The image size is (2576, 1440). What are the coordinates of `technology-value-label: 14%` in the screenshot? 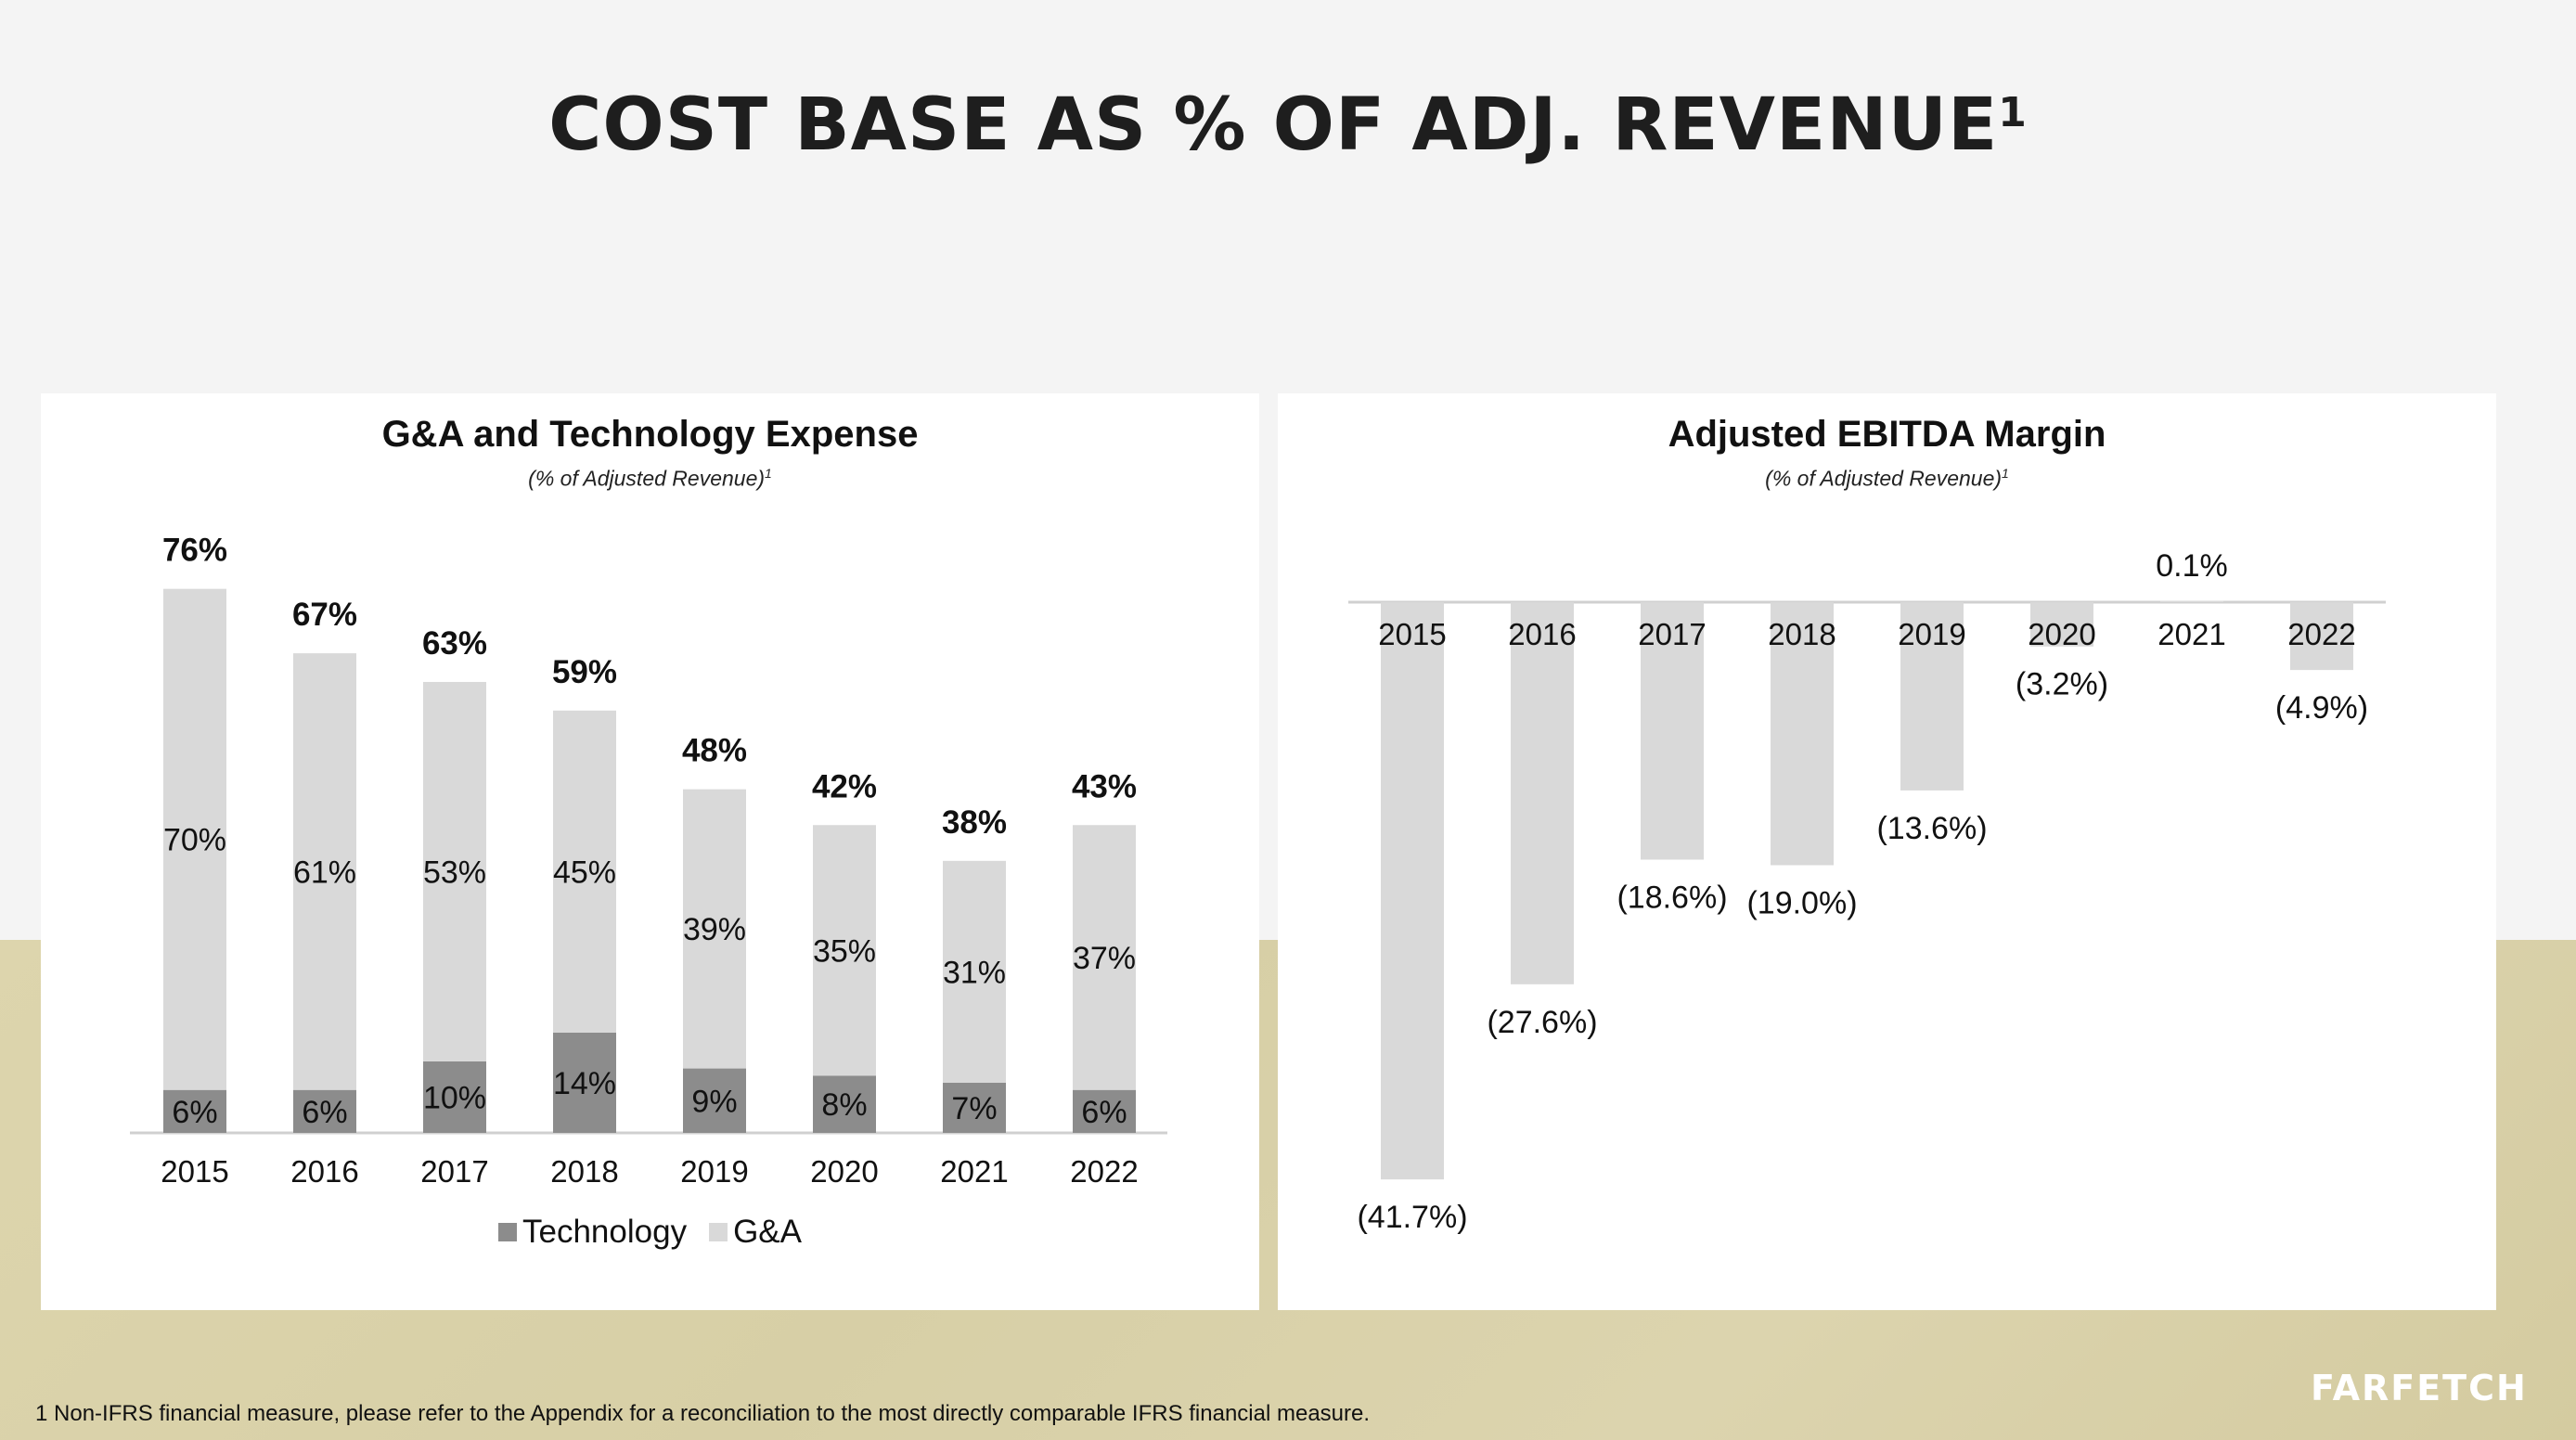 It's located at (584, 1083).